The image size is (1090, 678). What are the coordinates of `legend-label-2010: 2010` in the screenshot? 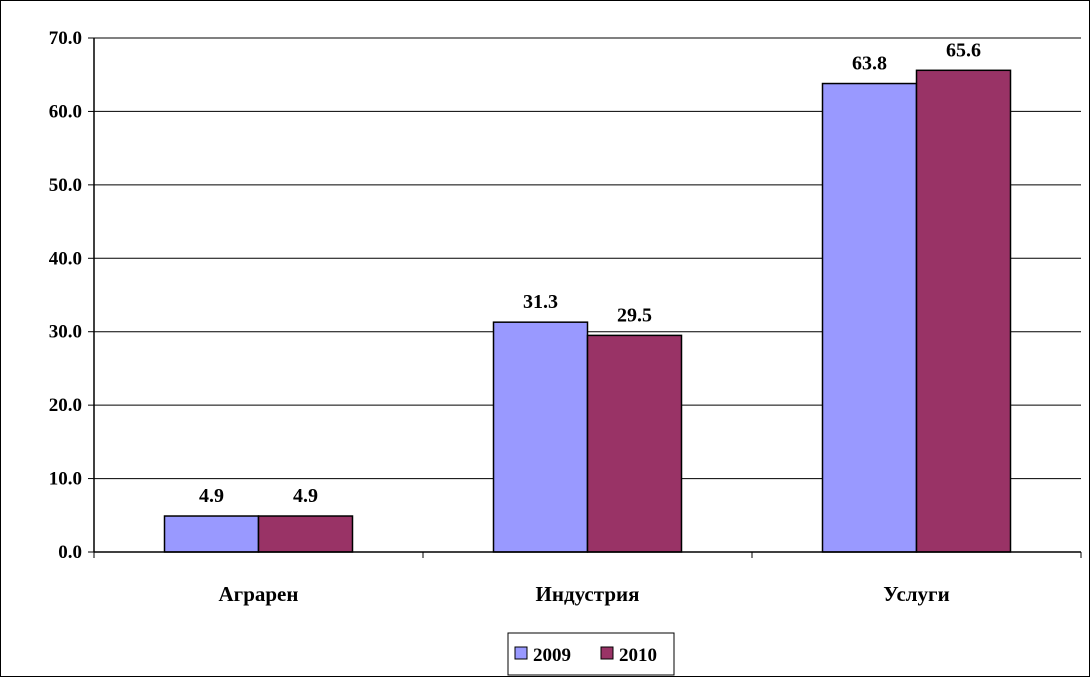 It's located at (638, 655).